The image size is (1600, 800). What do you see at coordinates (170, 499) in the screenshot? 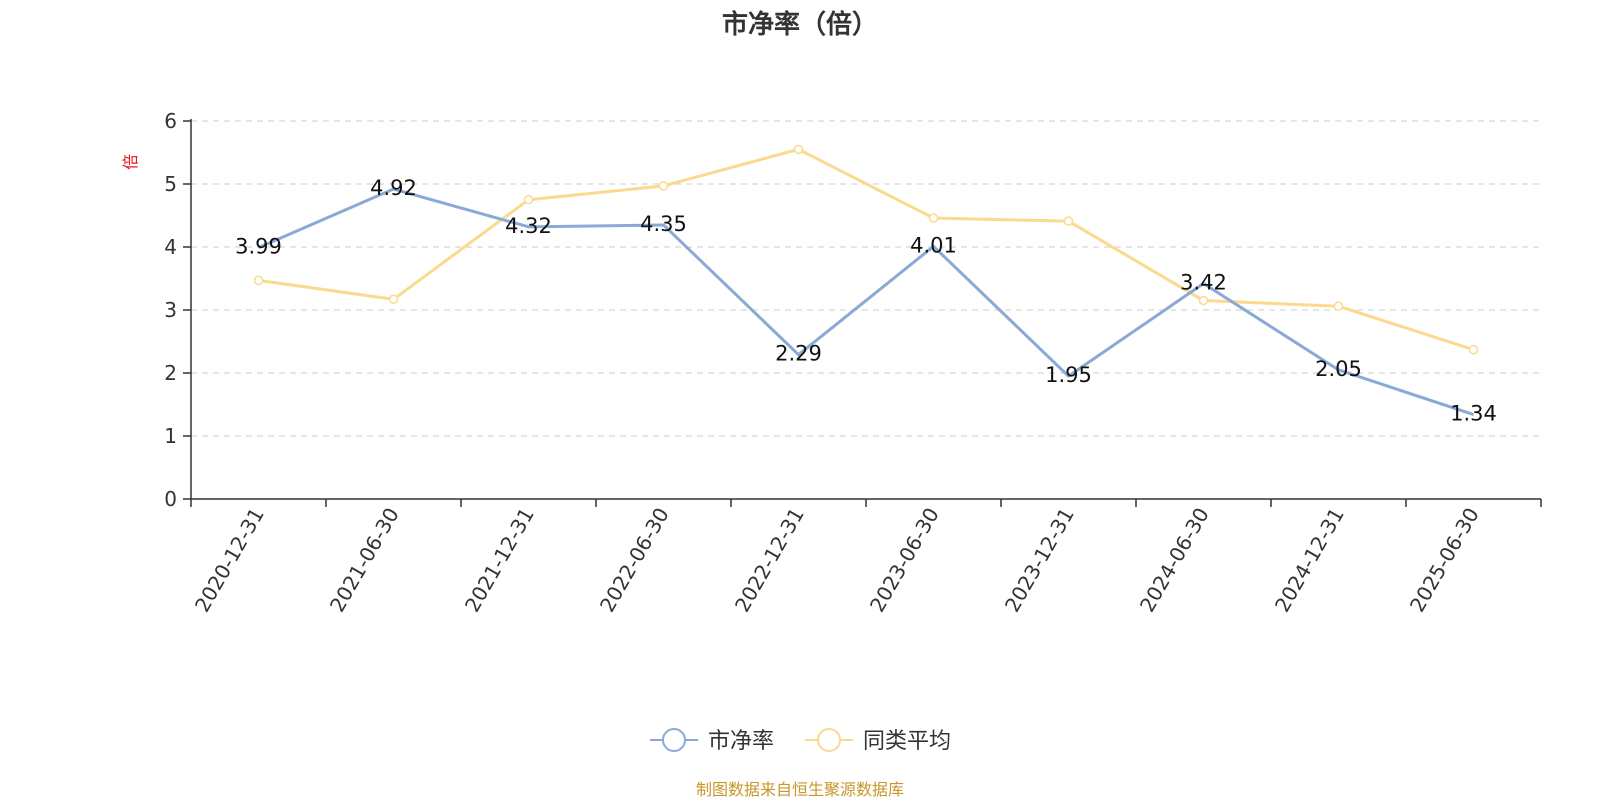
I see `y-tick-label: 0` at bounding box center [170, 499].